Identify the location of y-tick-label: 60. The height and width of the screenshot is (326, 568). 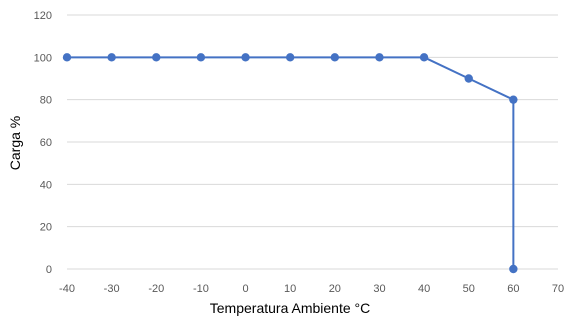
(46, 143).